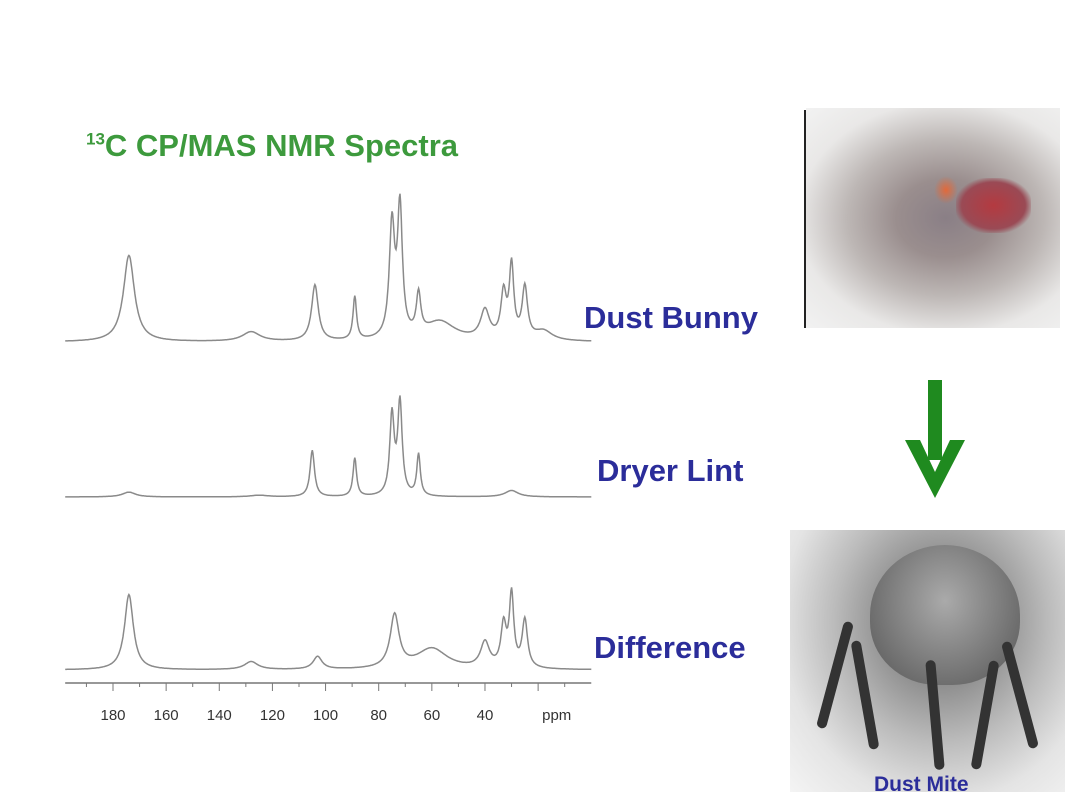 This screenshot has width=1080, height=810. What do you see at coordinates (328, 629) in the screenshot?
I see `spectrum-difference` at bounding box center [328, 629].